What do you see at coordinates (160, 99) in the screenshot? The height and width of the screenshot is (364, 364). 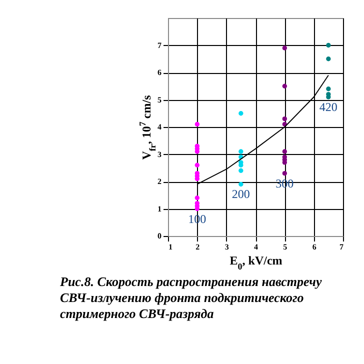 I see `y-tick-label: 5` at bounding box center [160, 99].